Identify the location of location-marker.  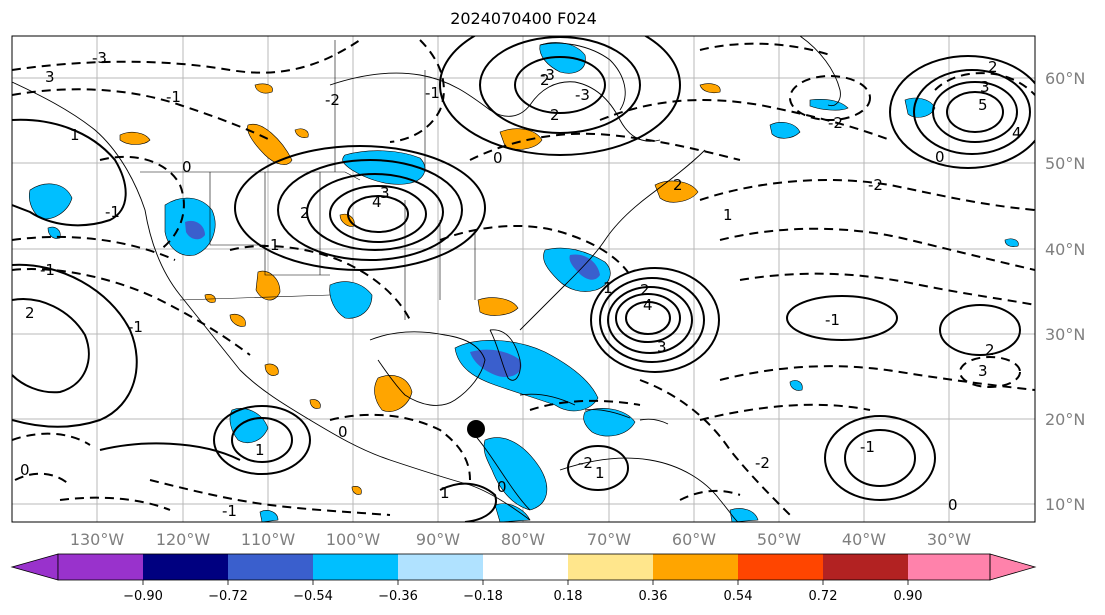
(476, 429).